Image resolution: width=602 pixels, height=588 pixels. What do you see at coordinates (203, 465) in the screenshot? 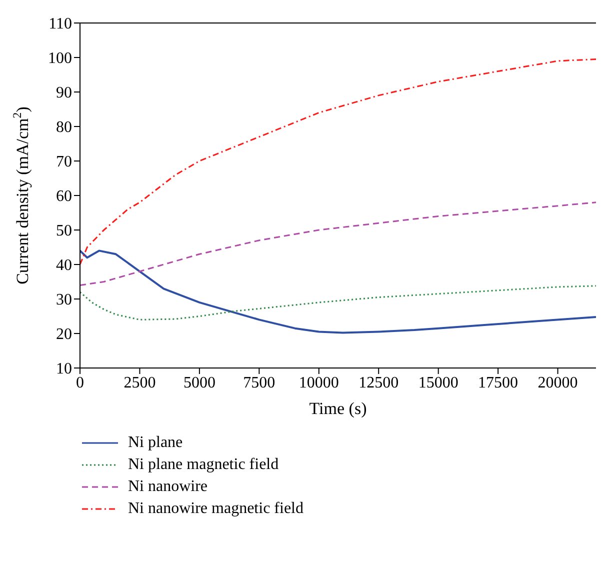
I see `legend-label: Ni plane magnetic field` at bounding box center [203, 465].